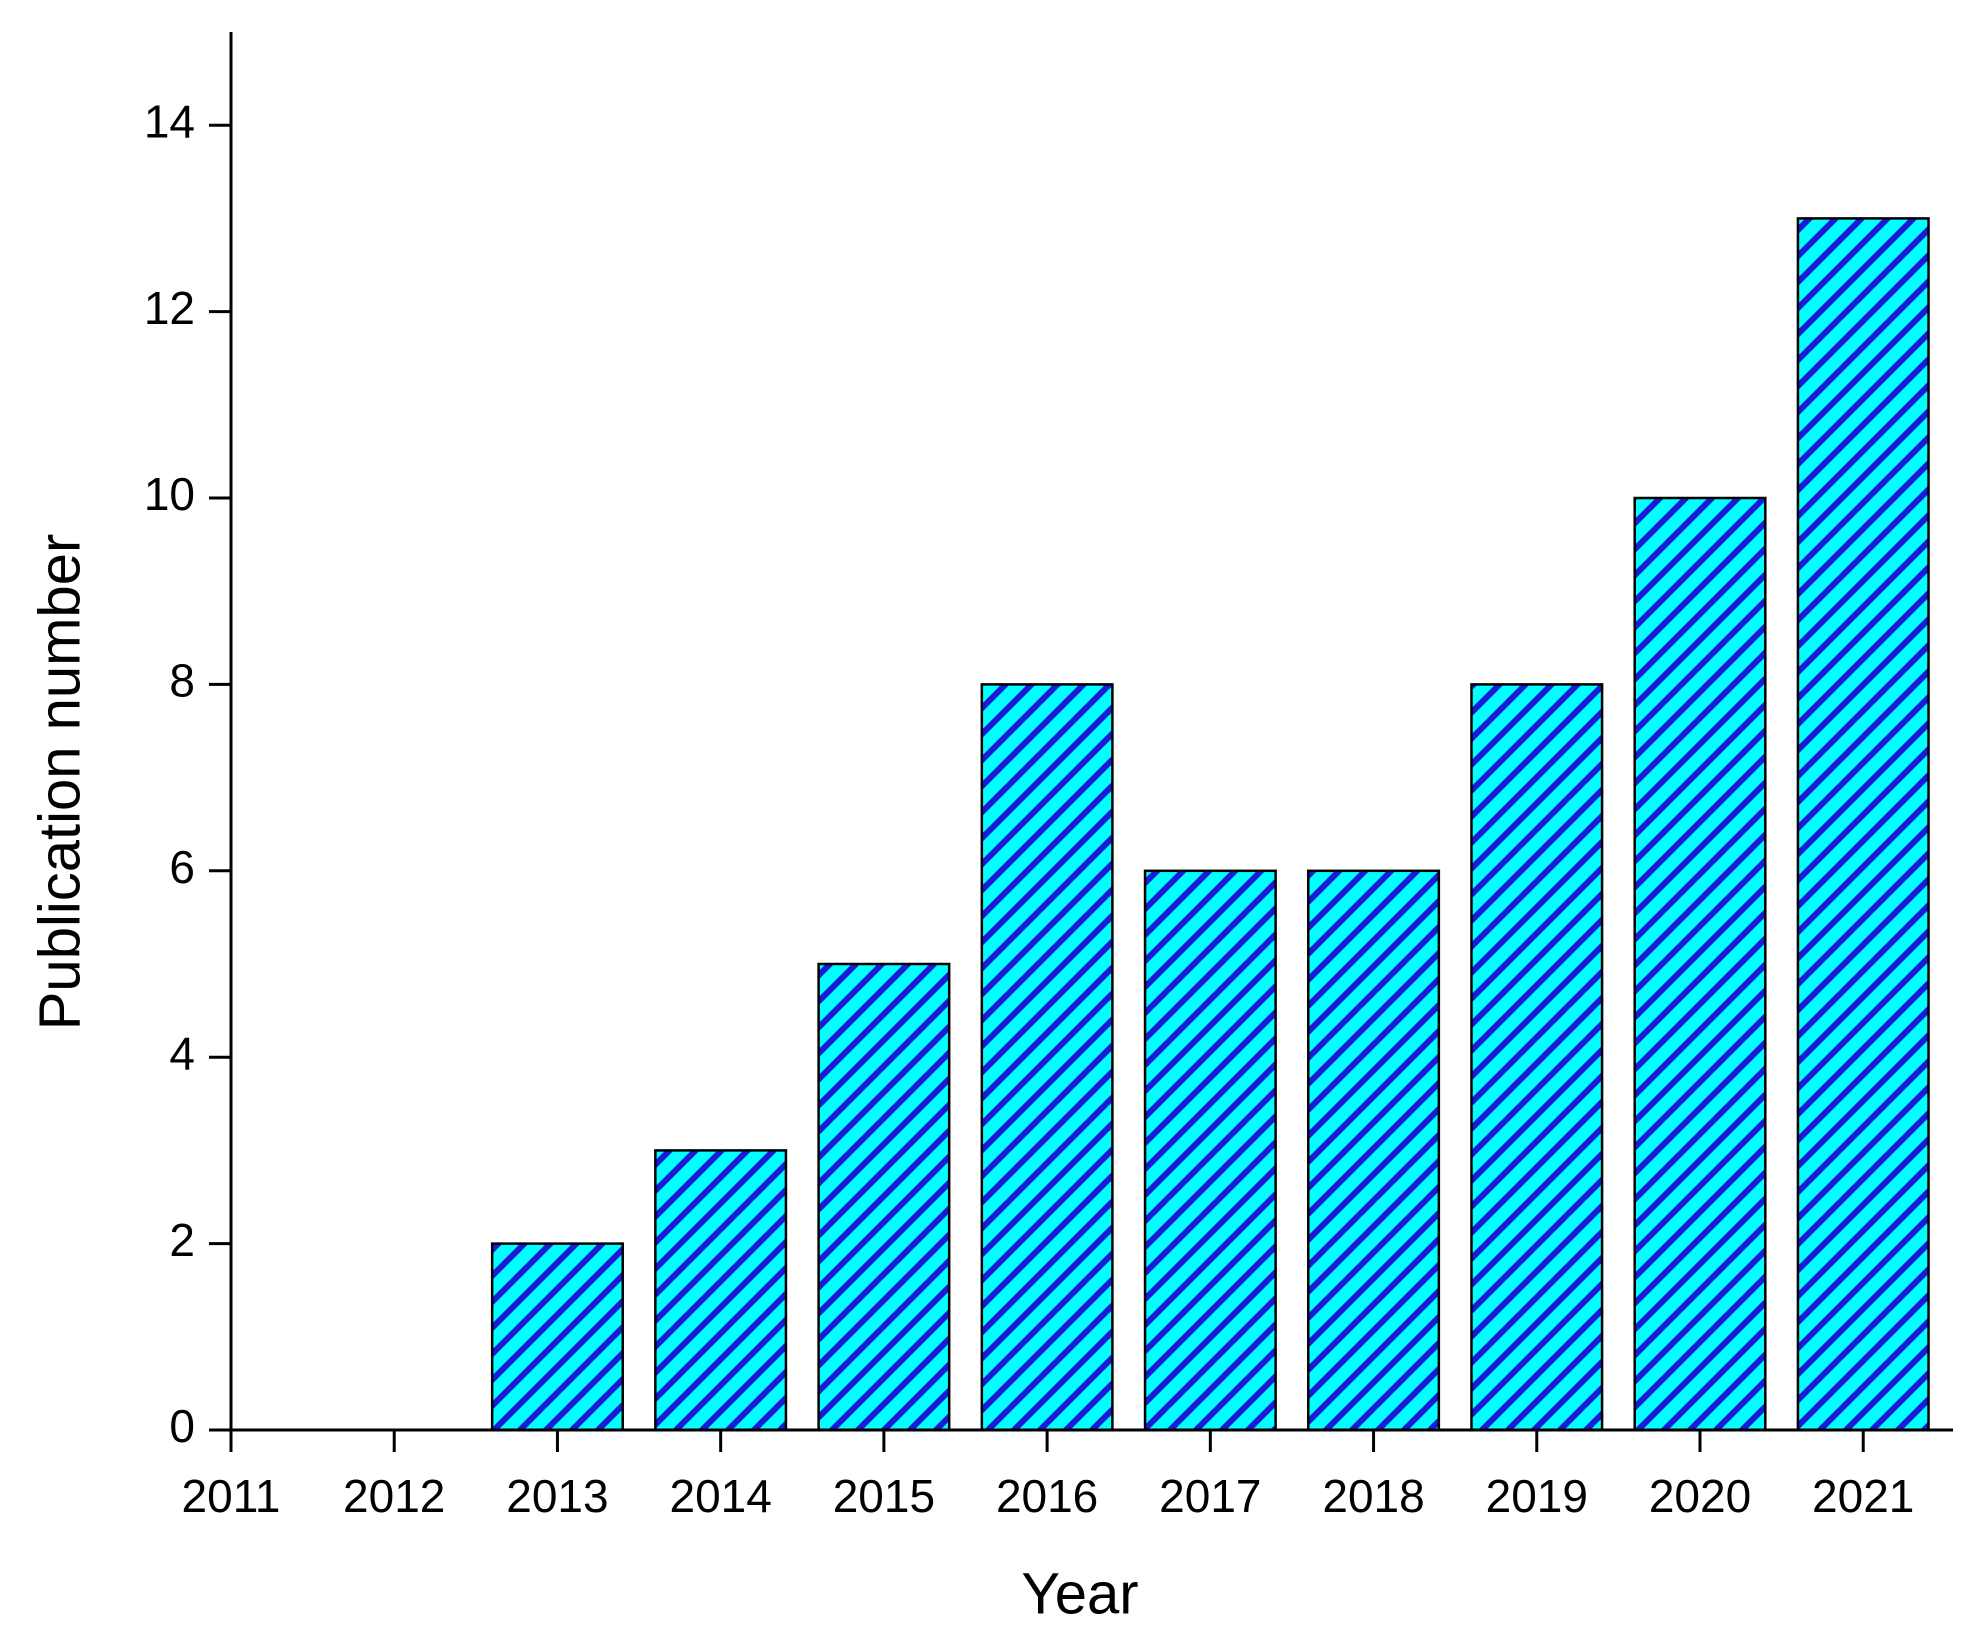 This screenshot has height=1645, width=1967. Describe the element at coordinates (720, 1496) in the screenshot. I see `x-tick-label: 2014` at that location.